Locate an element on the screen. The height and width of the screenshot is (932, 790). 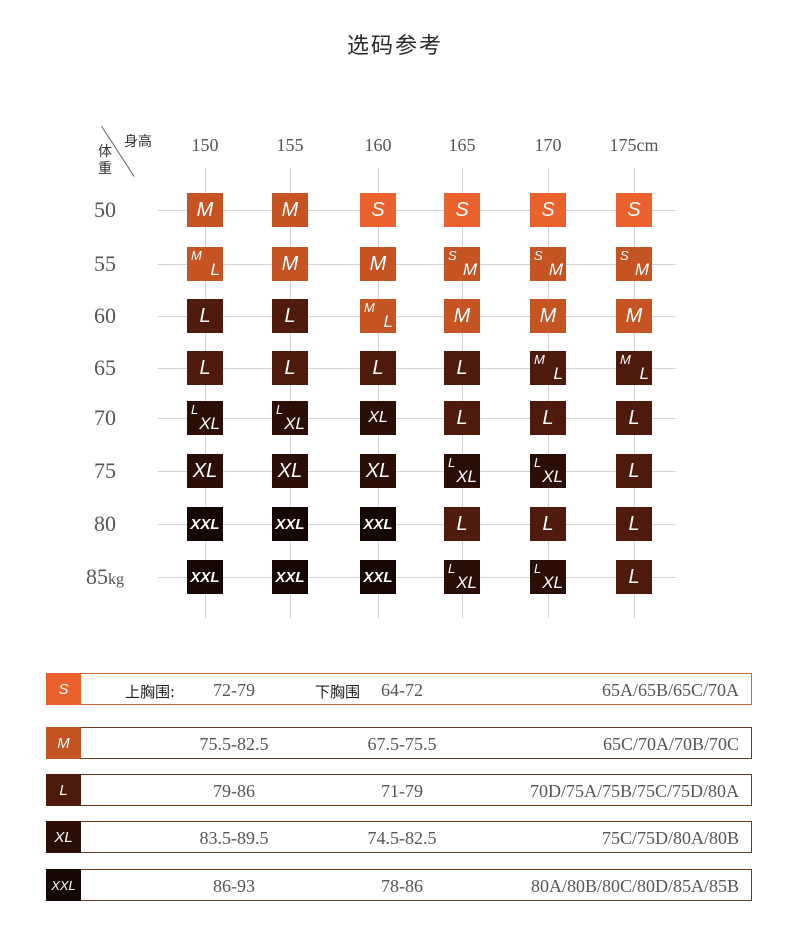
cup-sizes: 75C/75D/80A/80B is located at coordinates (670, 838).